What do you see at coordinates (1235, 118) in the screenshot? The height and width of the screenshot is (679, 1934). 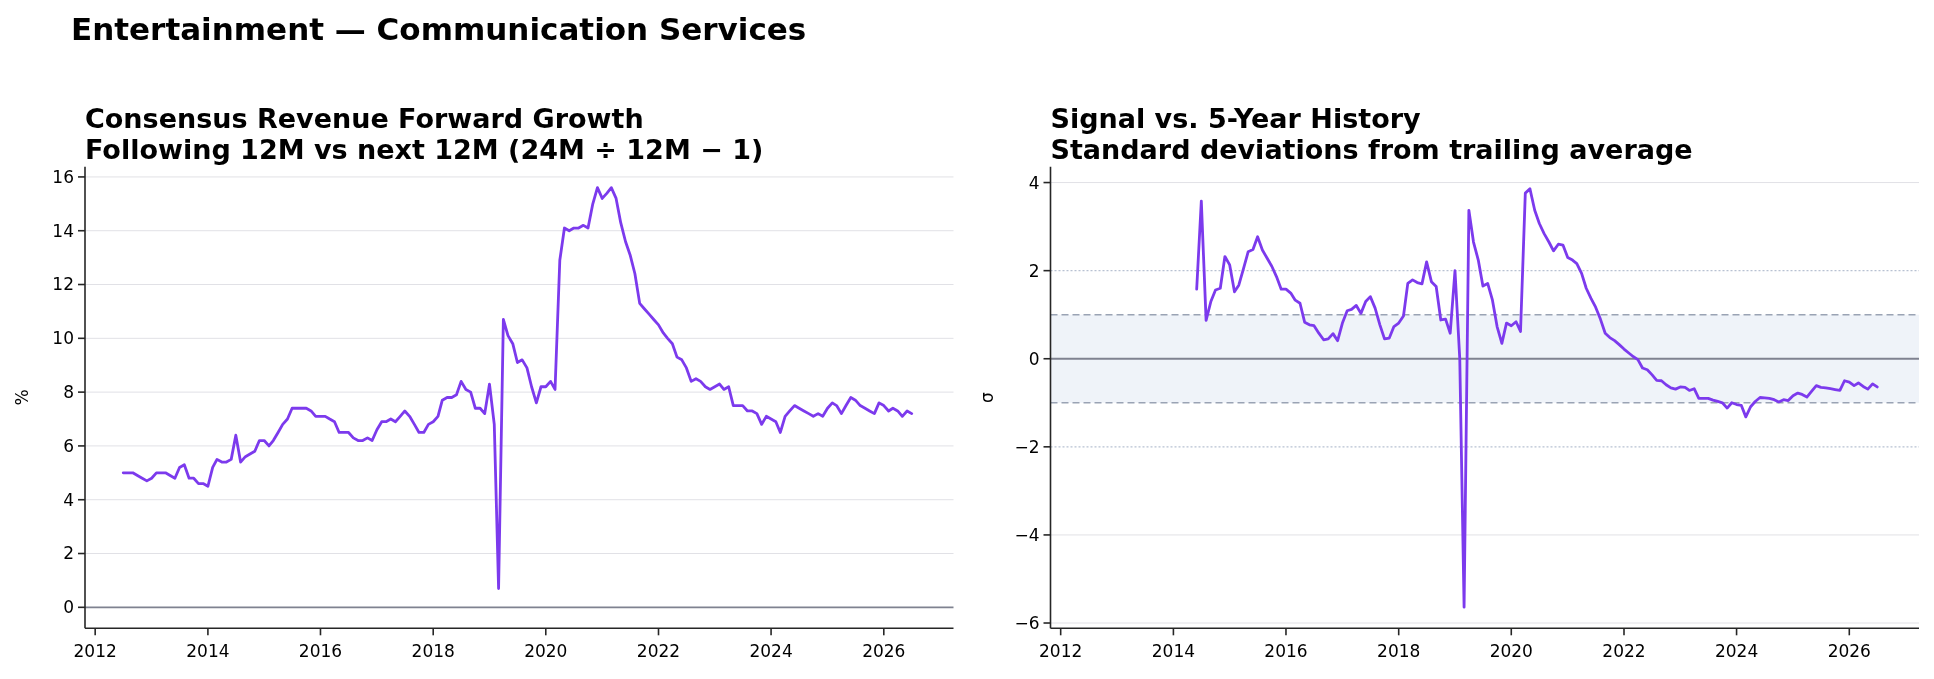 I see `chart-title: Signal vs. 5-Year History` at bounding box center [1235, 118].